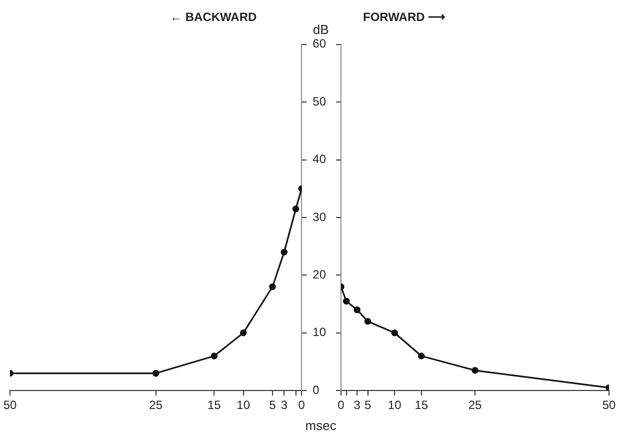  I want to click on y-tick-label: 30, so click(319, 217).